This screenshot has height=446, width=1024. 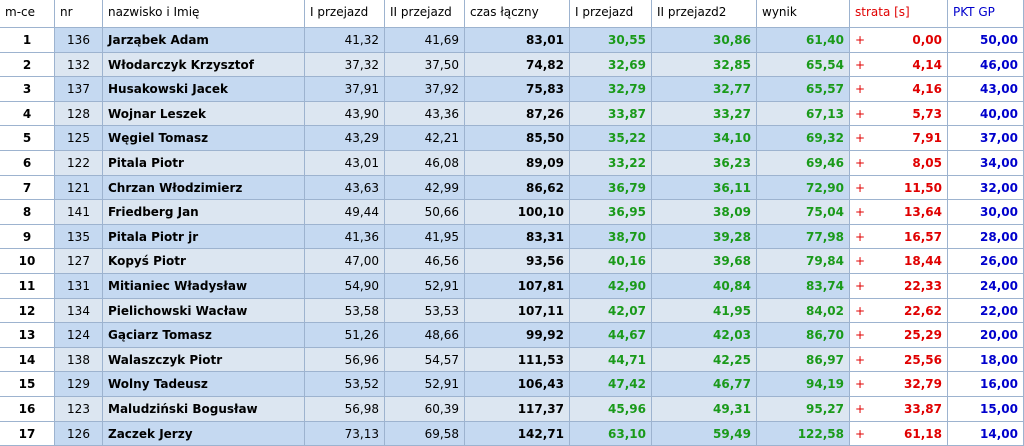 What do you see at coordinates (611, 384) in the screenshot?
I see `time: 47,42` at bounding box center [611, 384].